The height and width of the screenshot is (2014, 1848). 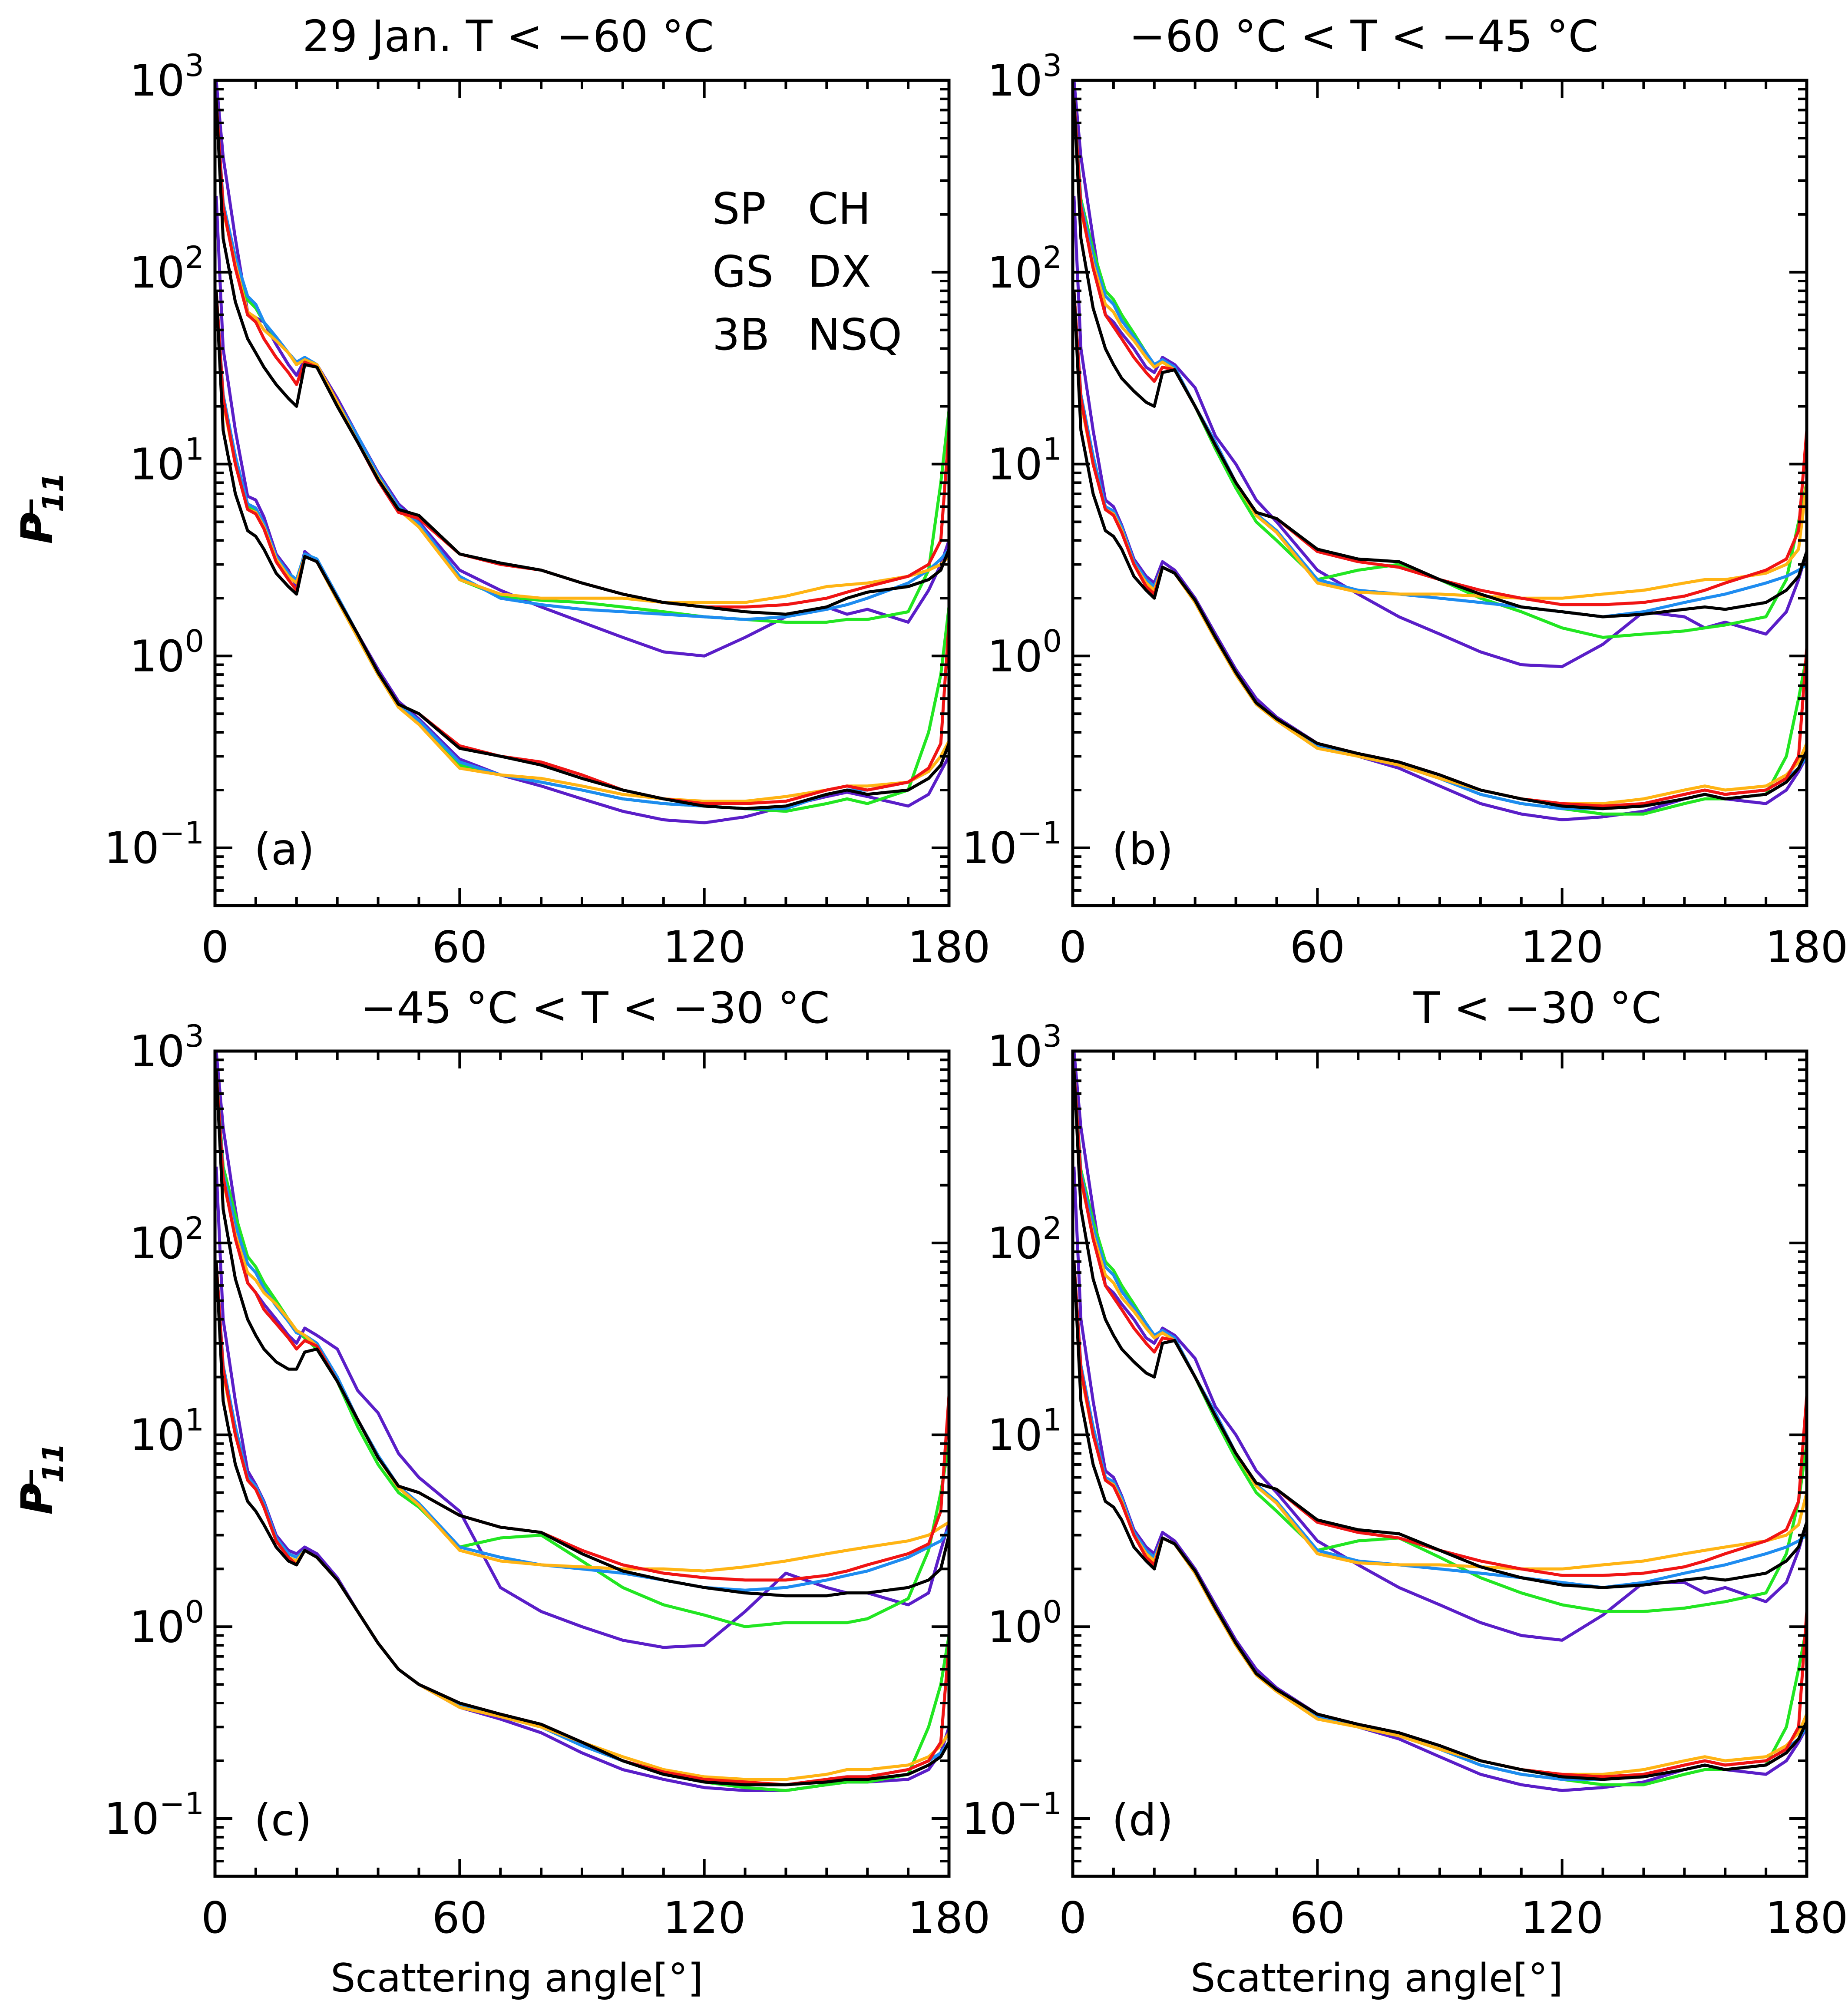 I want to click on y-tick-label-b: 10², so click(x=1024, y=269).